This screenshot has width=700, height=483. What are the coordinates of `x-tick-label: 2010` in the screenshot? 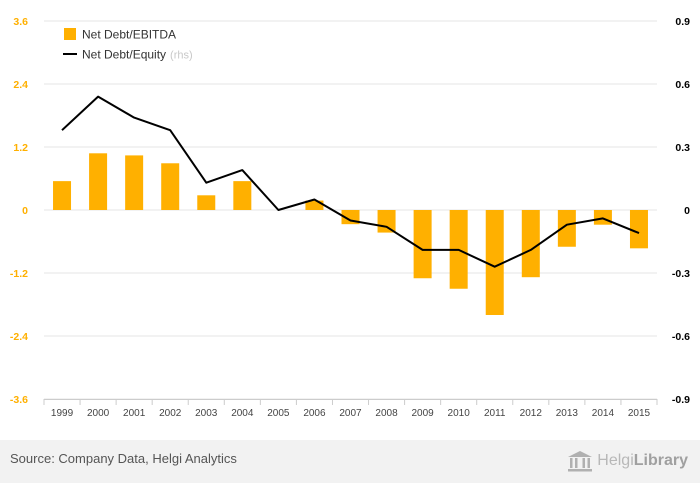 It's located at (459, 413).